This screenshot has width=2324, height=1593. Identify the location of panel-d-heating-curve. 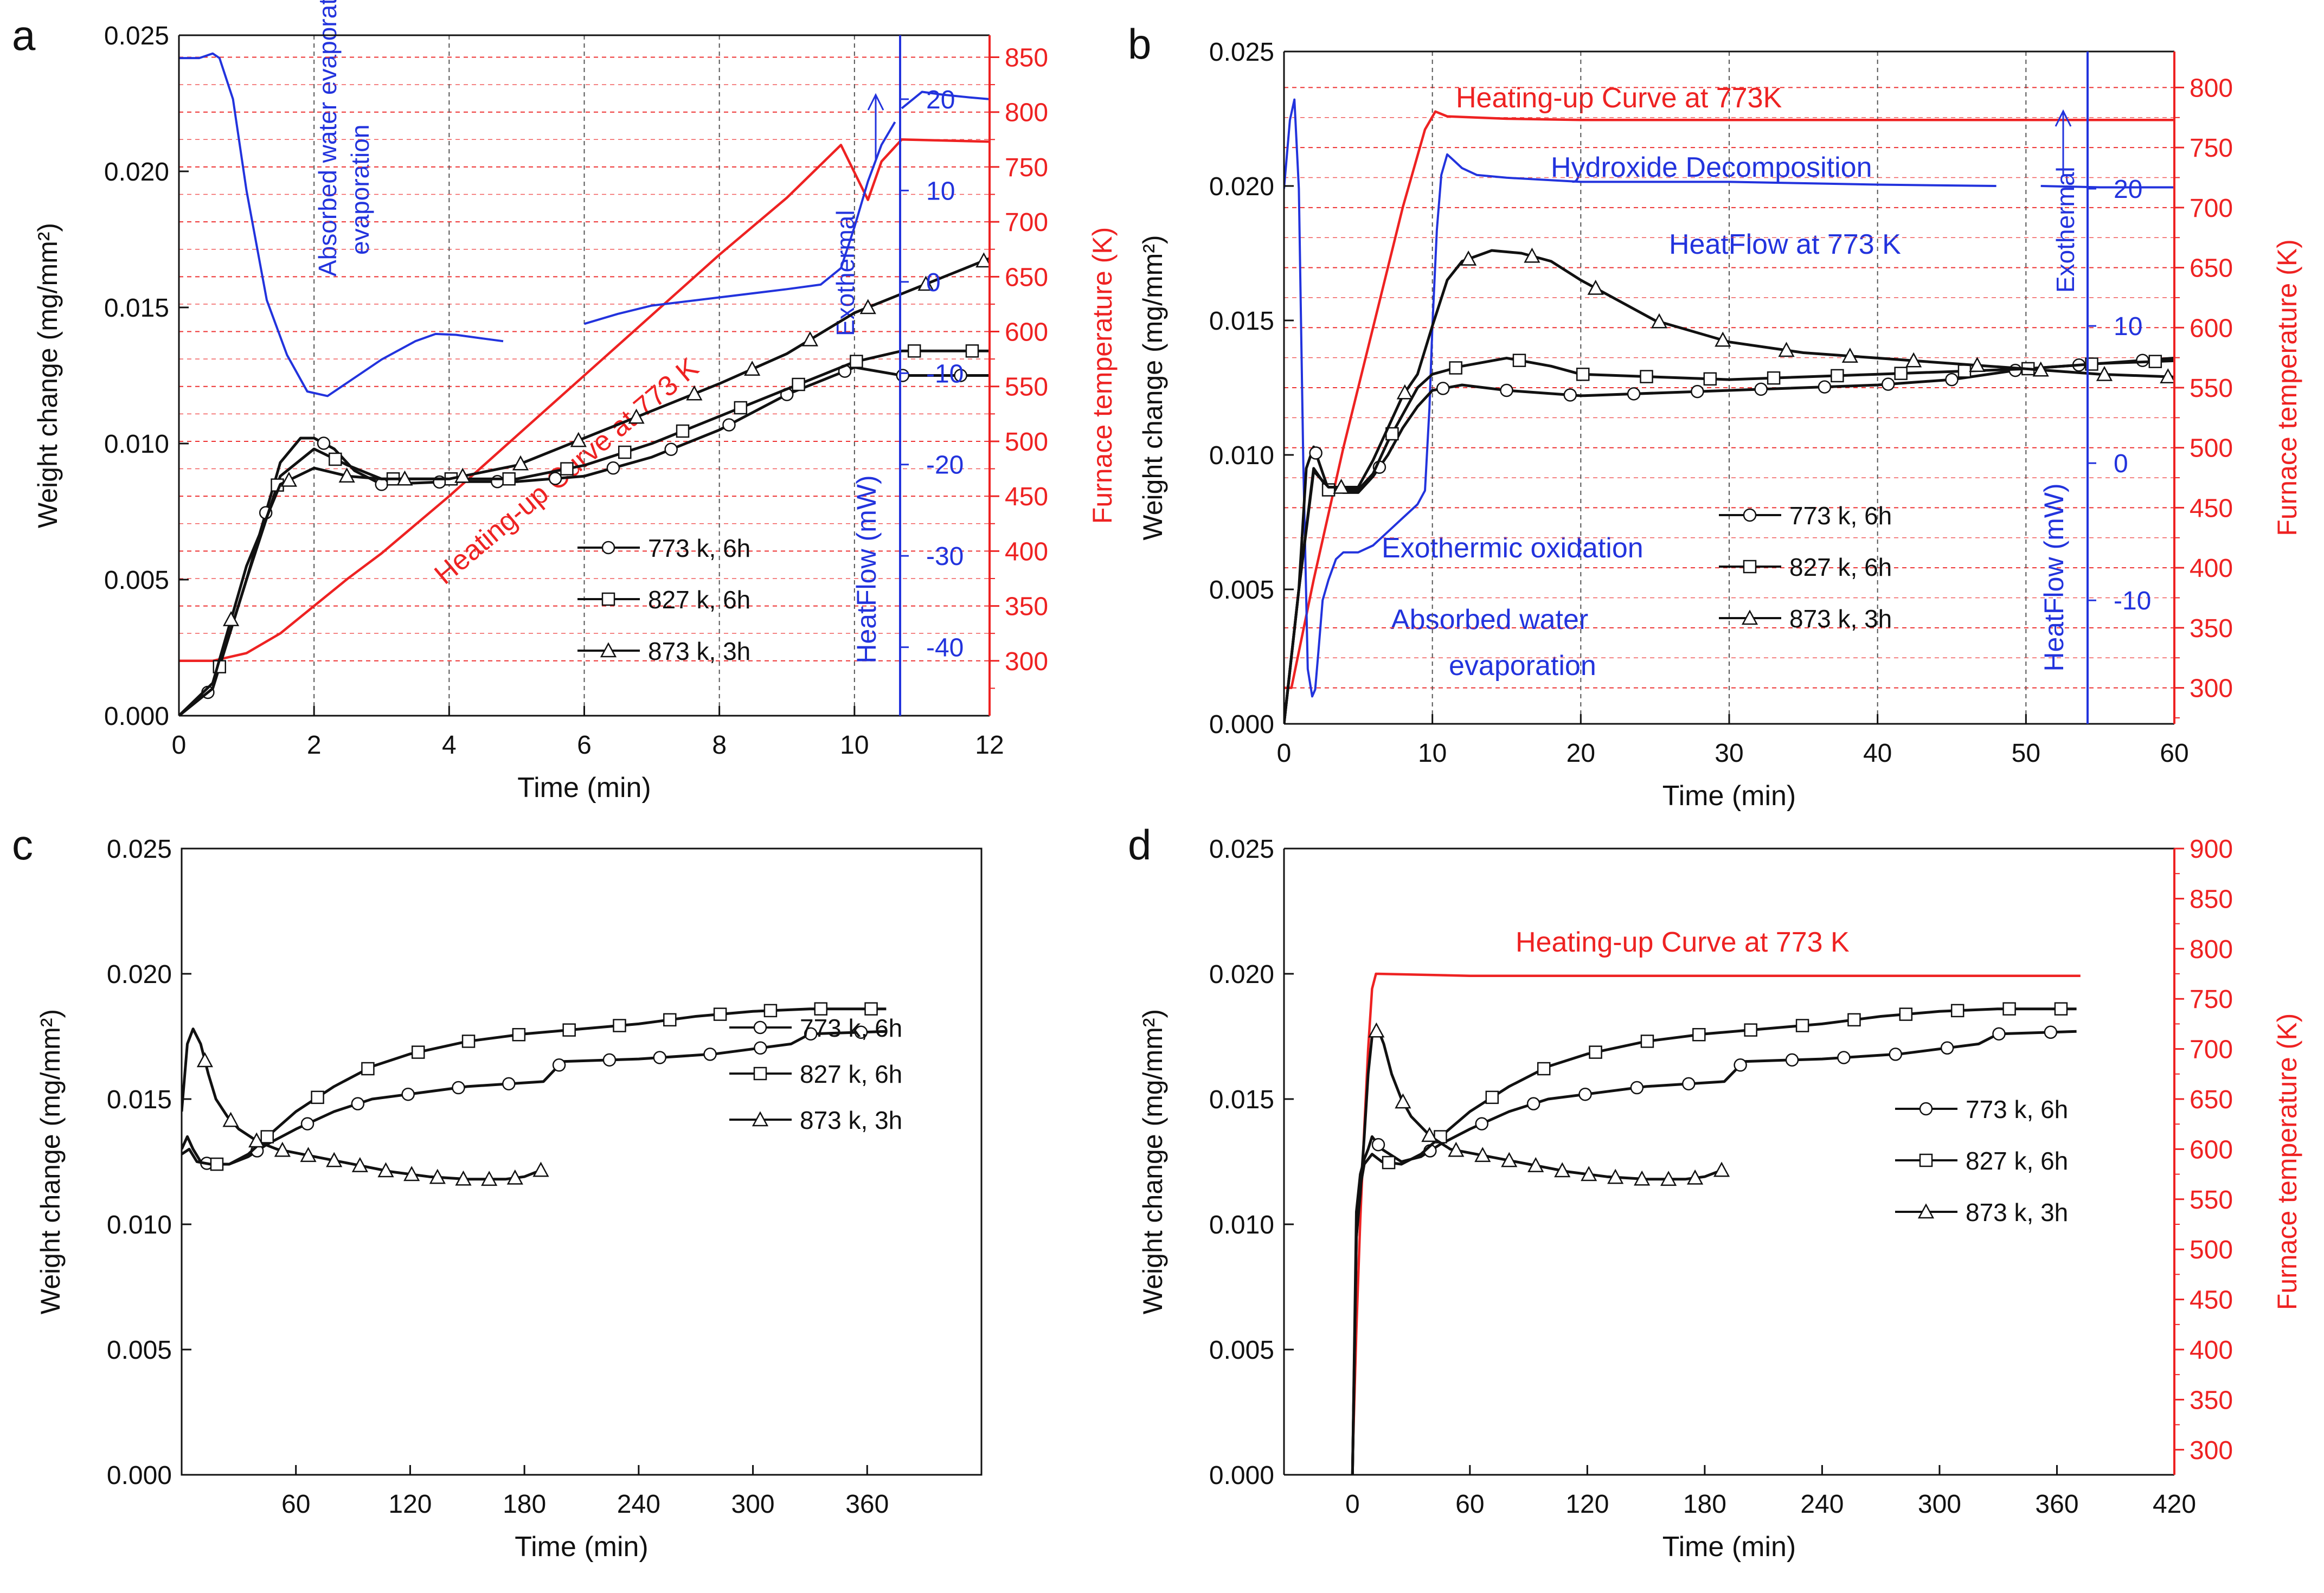
(1716, 1218).